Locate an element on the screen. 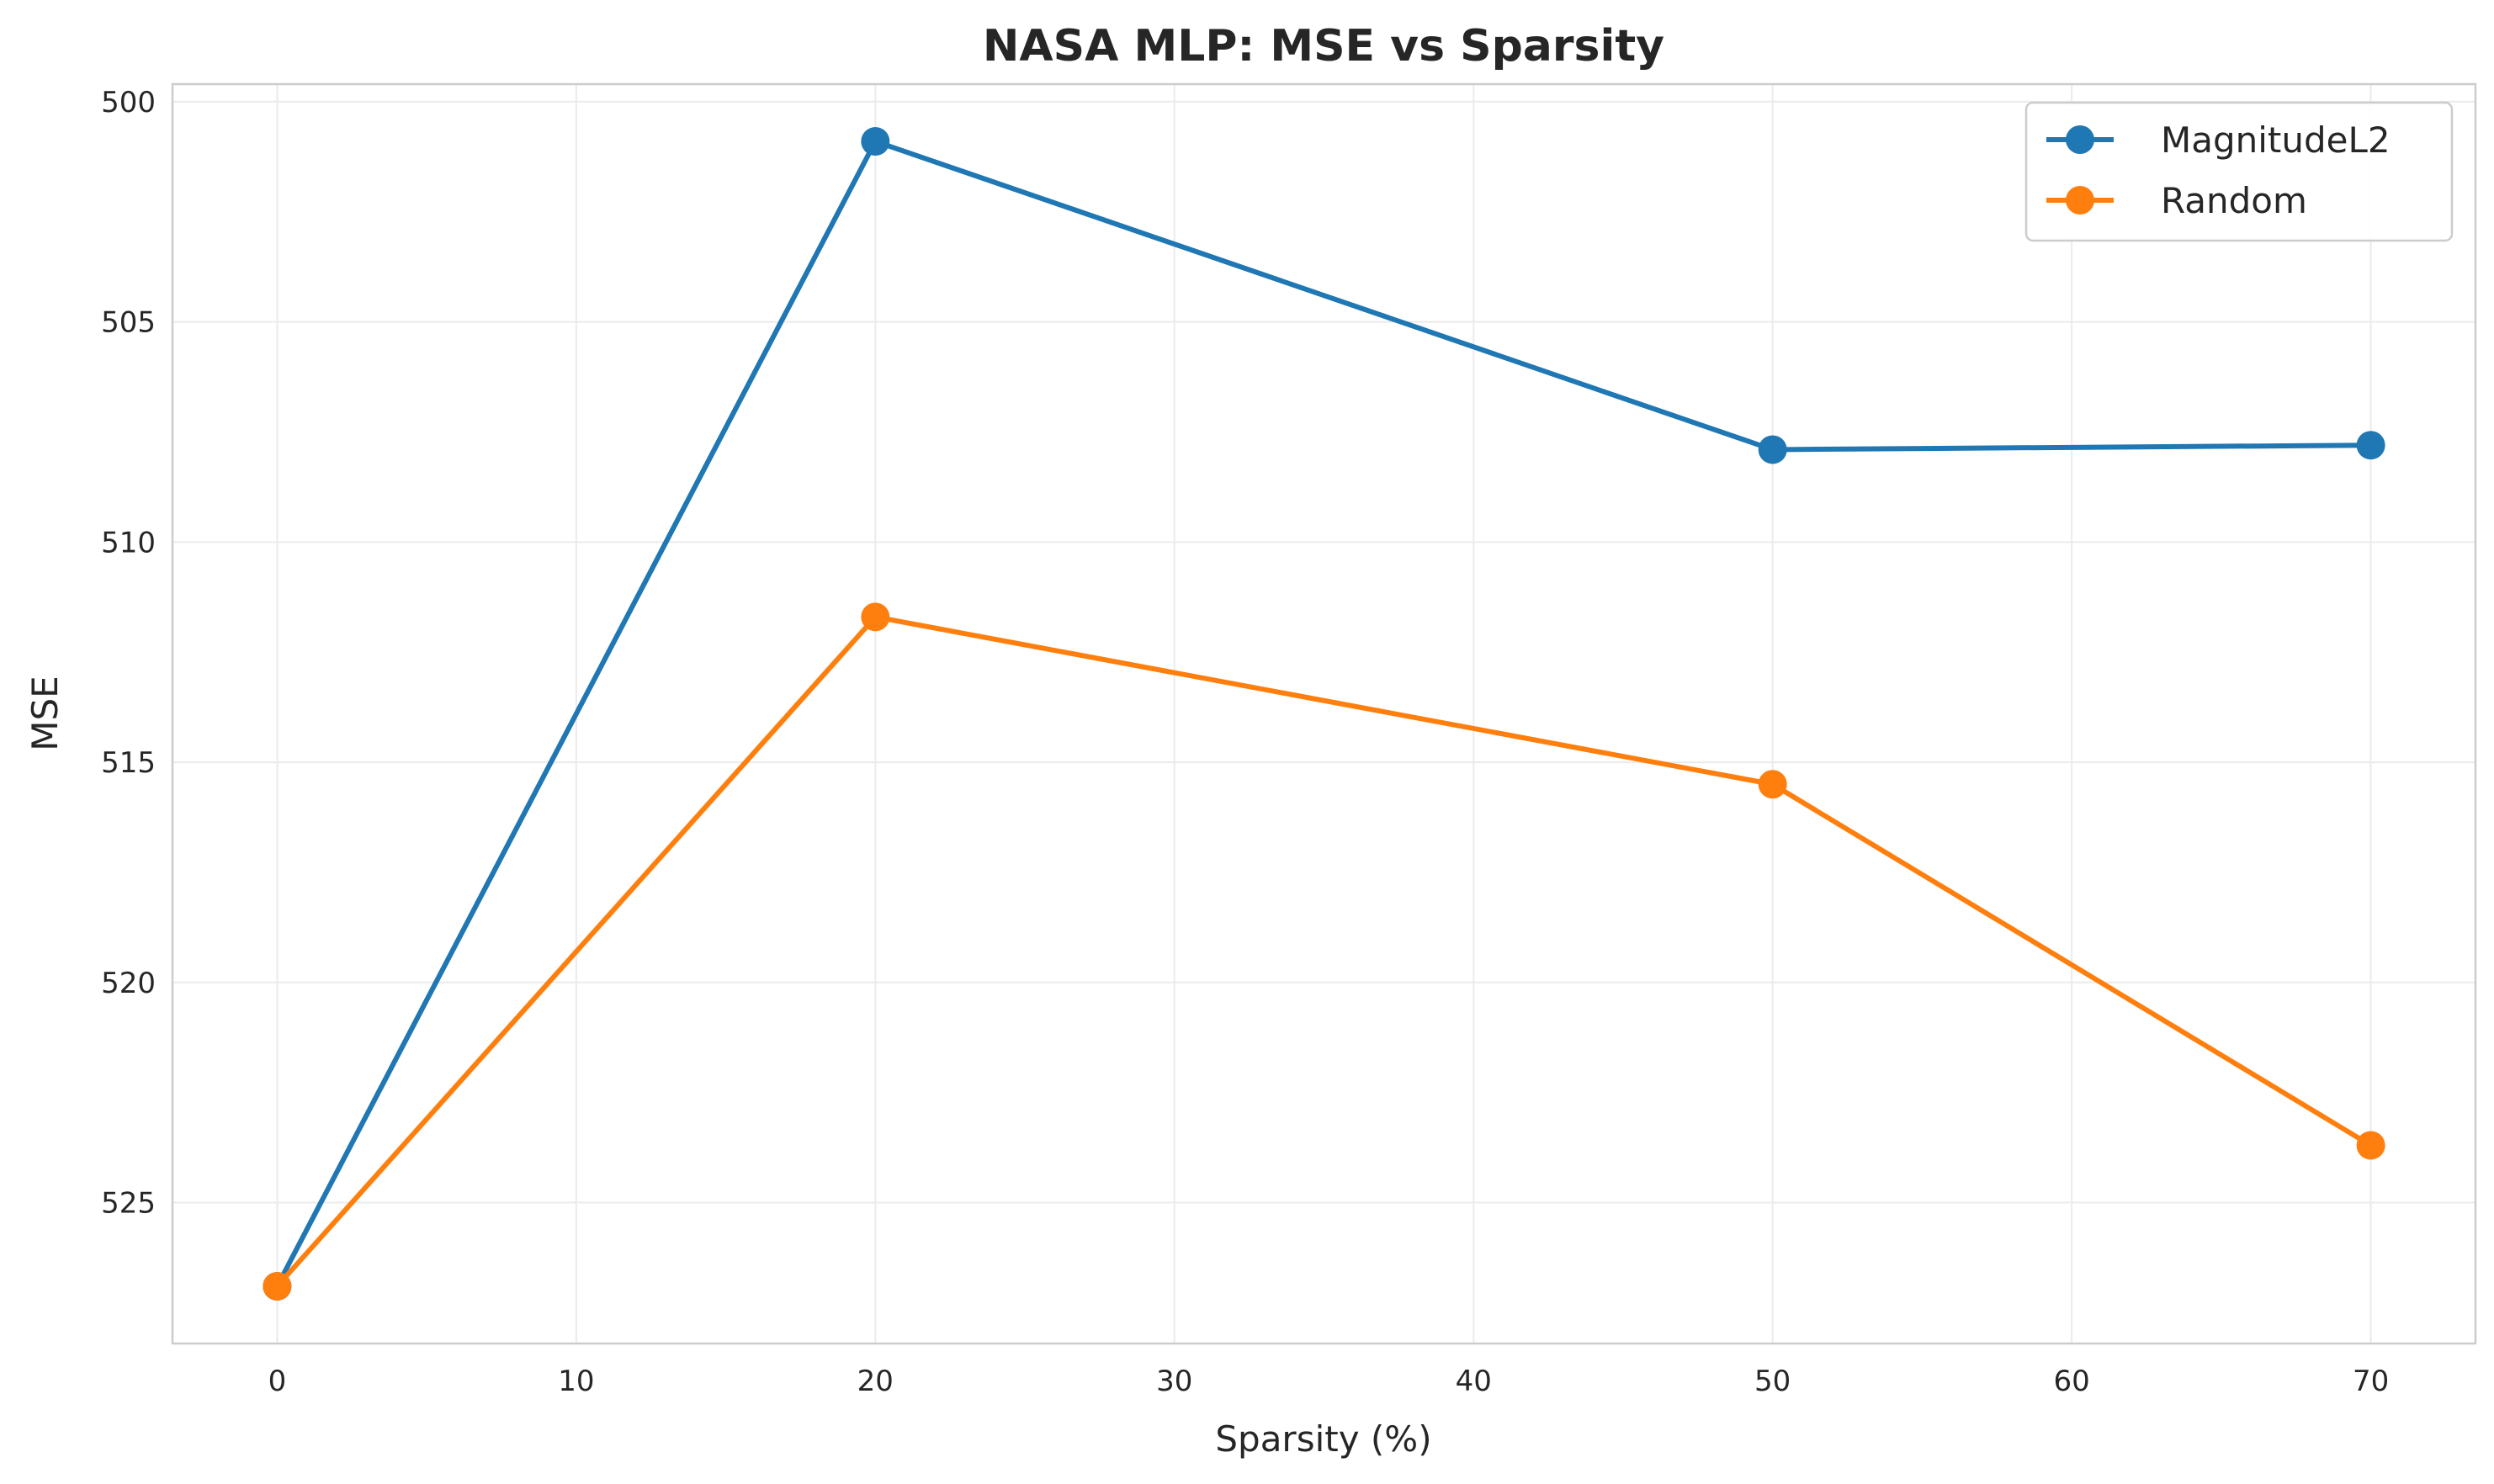  legend-marker-magnitudel2 is located at coordinates (2080, 139).